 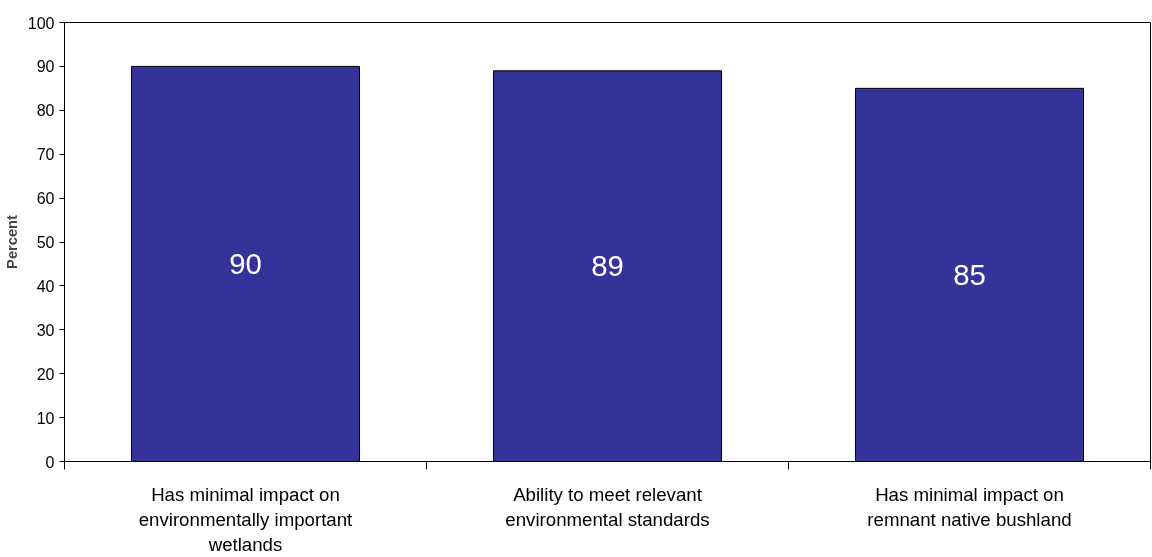 I want to click on y-tick-label: 10, so click(x=45, y=418).